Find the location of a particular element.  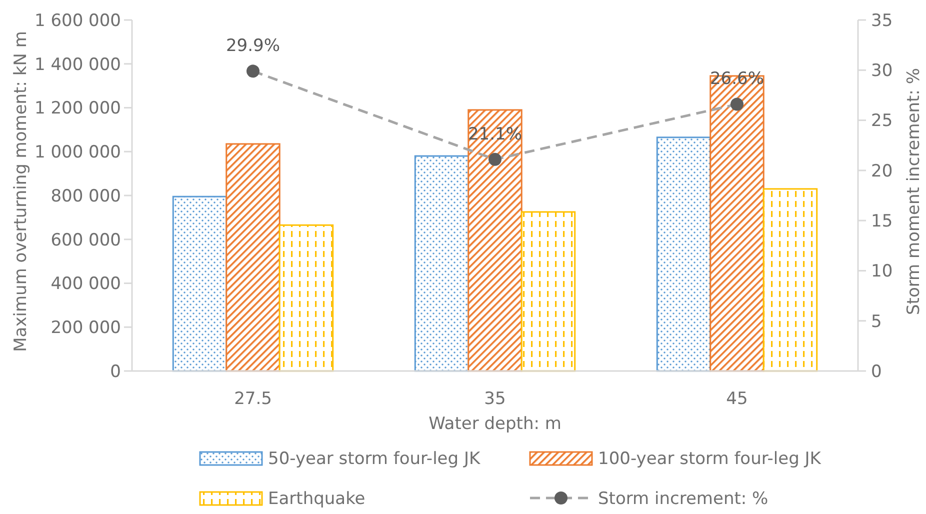

y2-tick-label: 35 is located at coordinates (882, 20).